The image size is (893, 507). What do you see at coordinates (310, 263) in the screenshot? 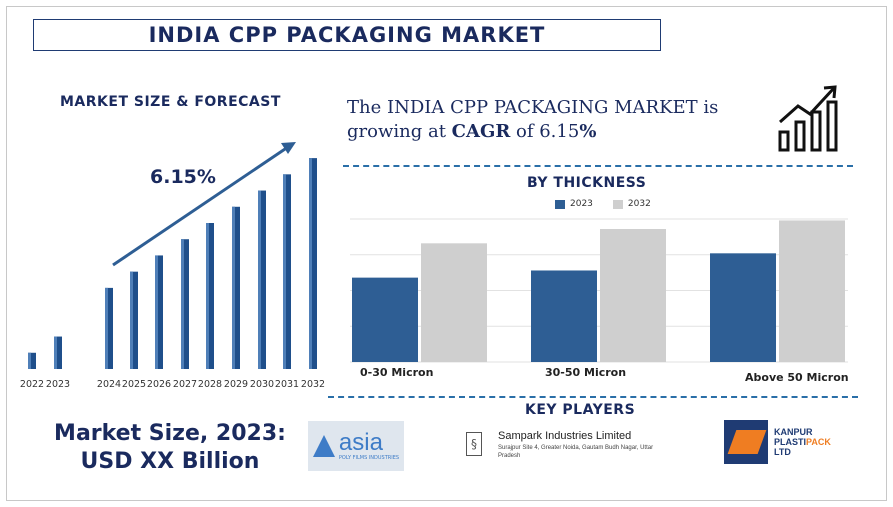
I see `forecast-bar-highlight-2032` at bounding box center [310, 263].